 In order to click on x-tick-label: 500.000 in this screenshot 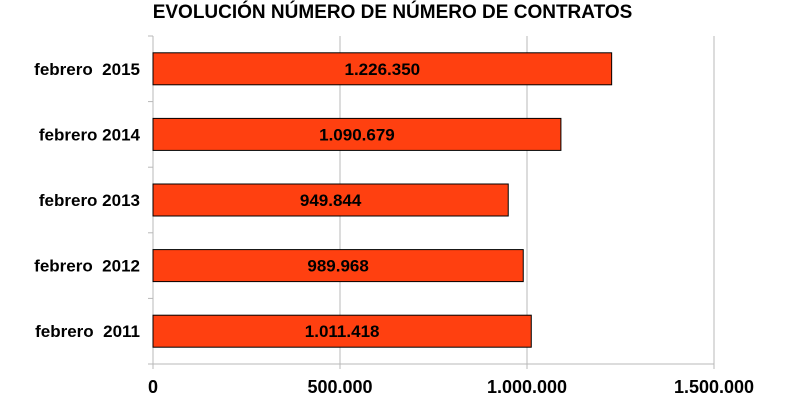, I will do `click(339, 387)`.